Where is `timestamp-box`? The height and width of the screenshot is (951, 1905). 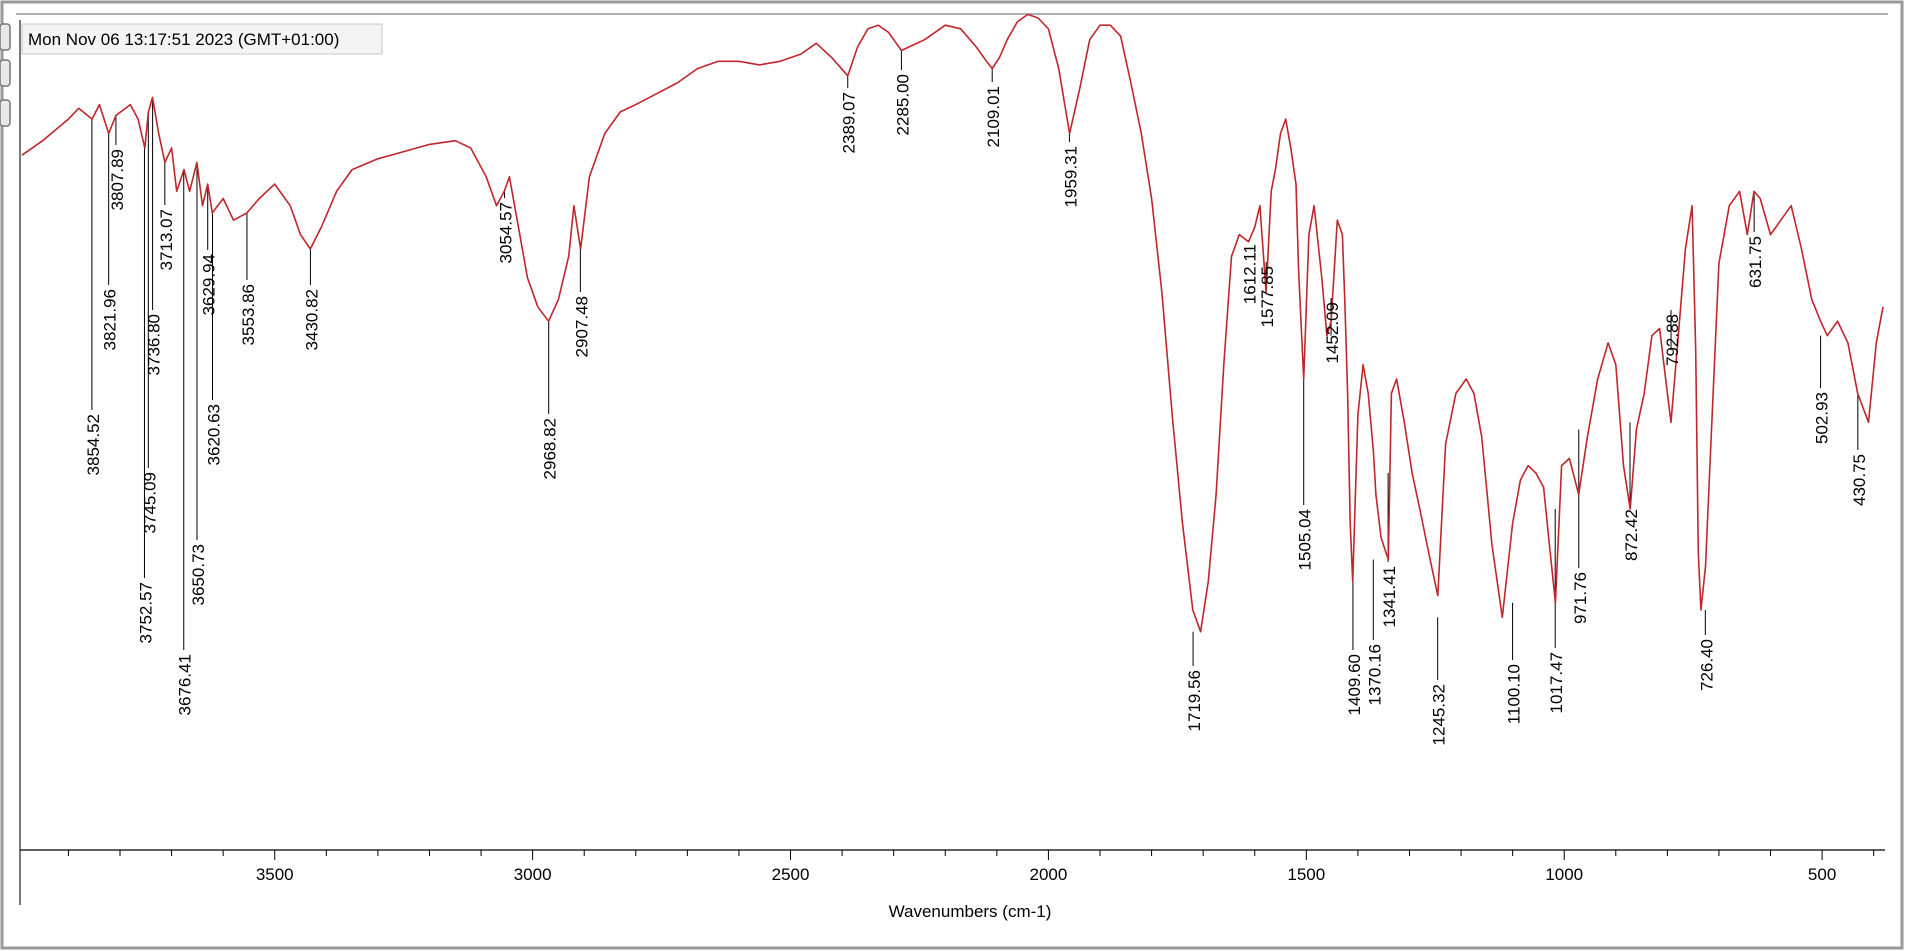
timestamp-box is located at coordinates (202, 39).